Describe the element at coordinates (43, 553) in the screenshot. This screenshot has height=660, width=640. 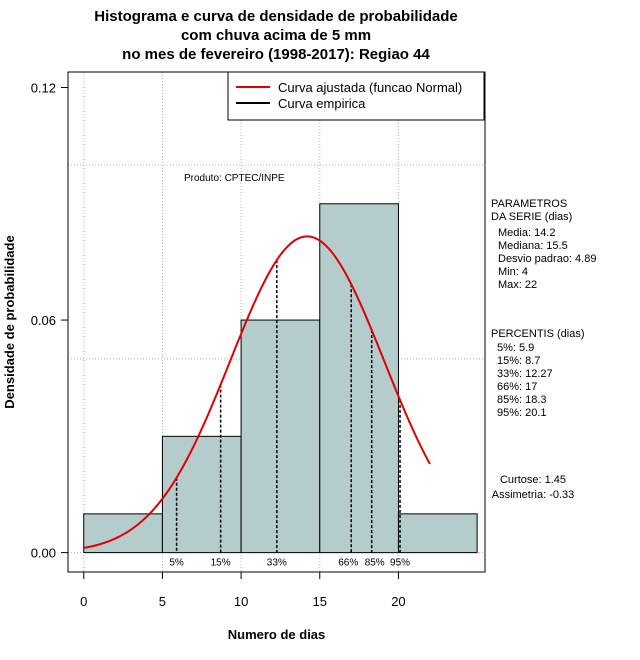
I see `y-tick-label: 0.00` at that location.